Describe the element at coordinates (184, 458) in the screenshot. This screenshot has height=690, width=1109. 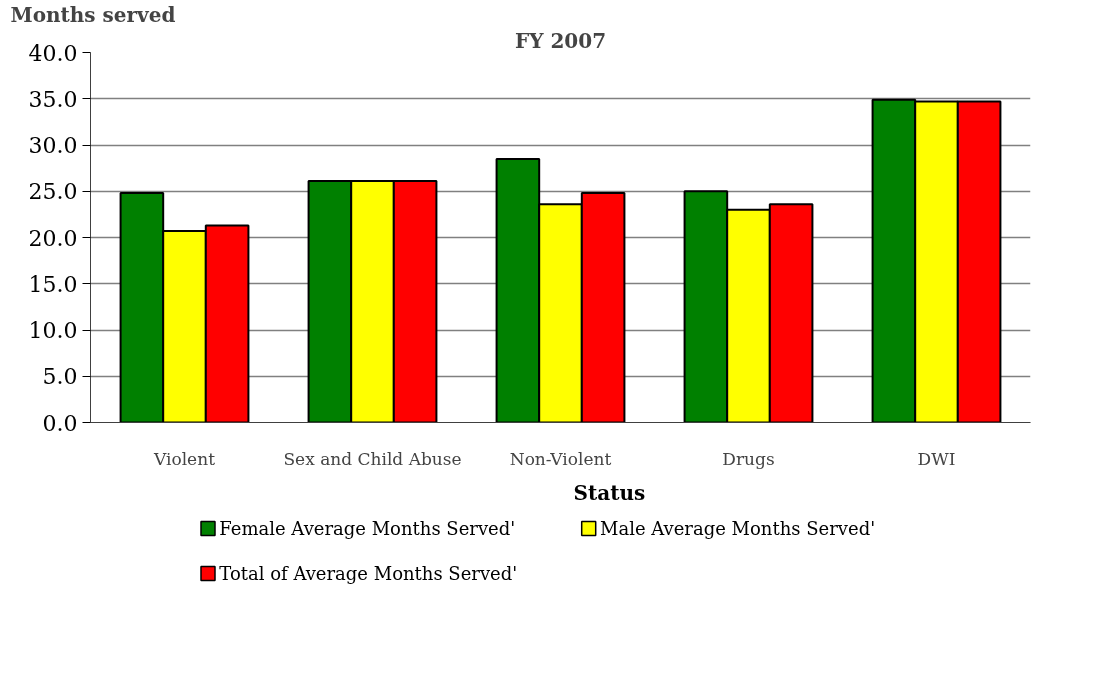
I see `x-tick-label: Violent` at that location.